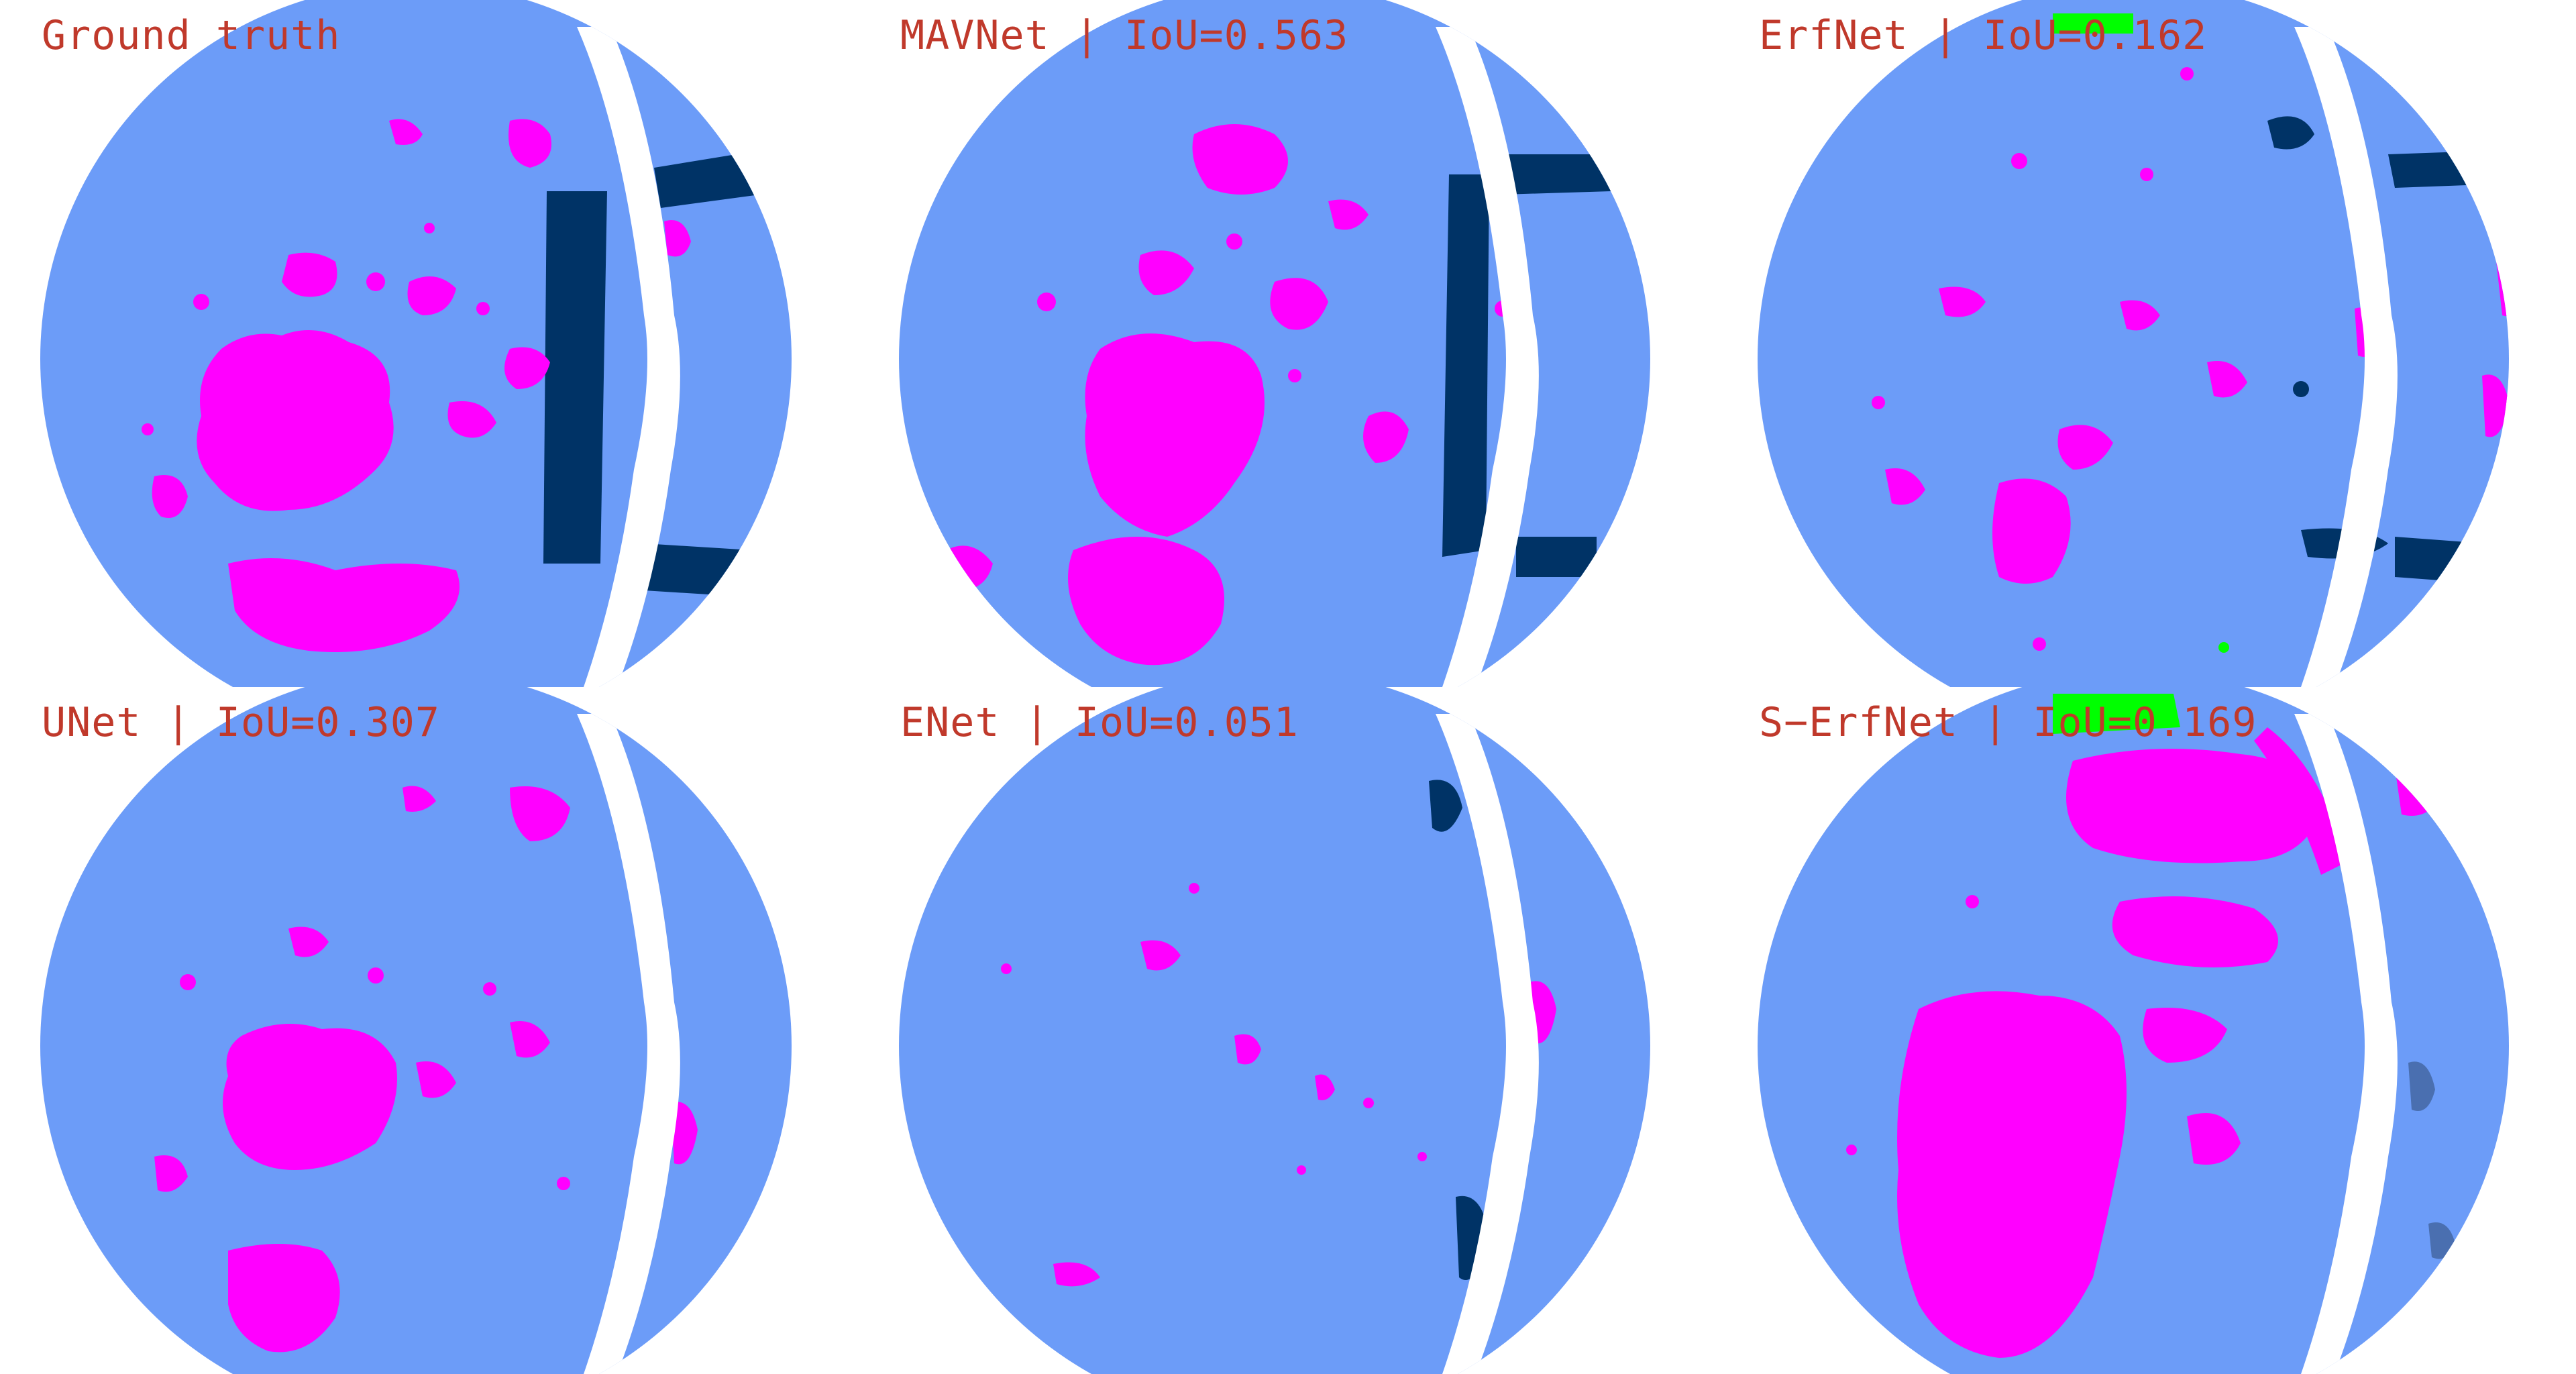 This screenshot has height=1374, width=2576. Describe the element at coordinates (2133, 1030) in the screenshot. I see `s-erfnet-mask` at that location.